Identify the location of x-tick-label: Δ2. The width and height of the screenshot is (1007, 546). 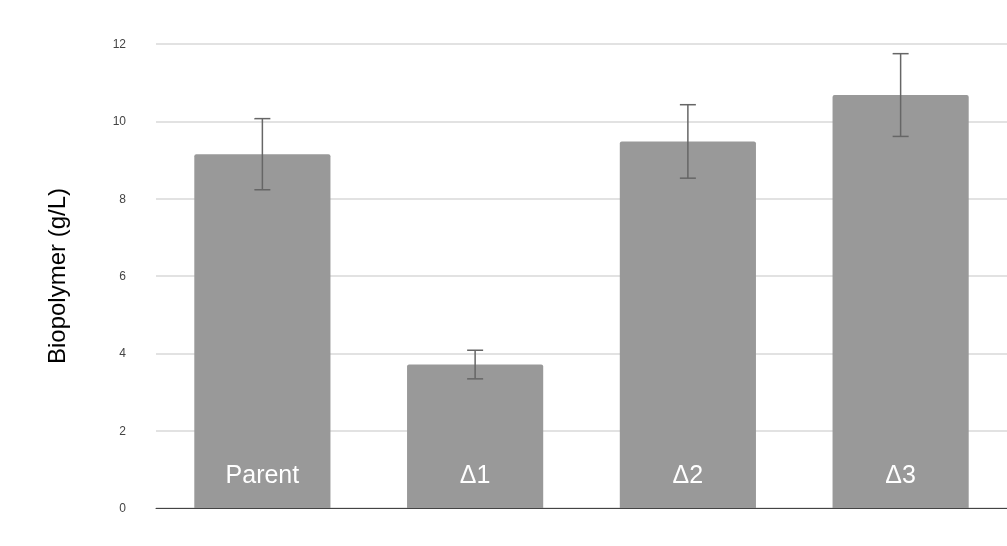
(688, 473).